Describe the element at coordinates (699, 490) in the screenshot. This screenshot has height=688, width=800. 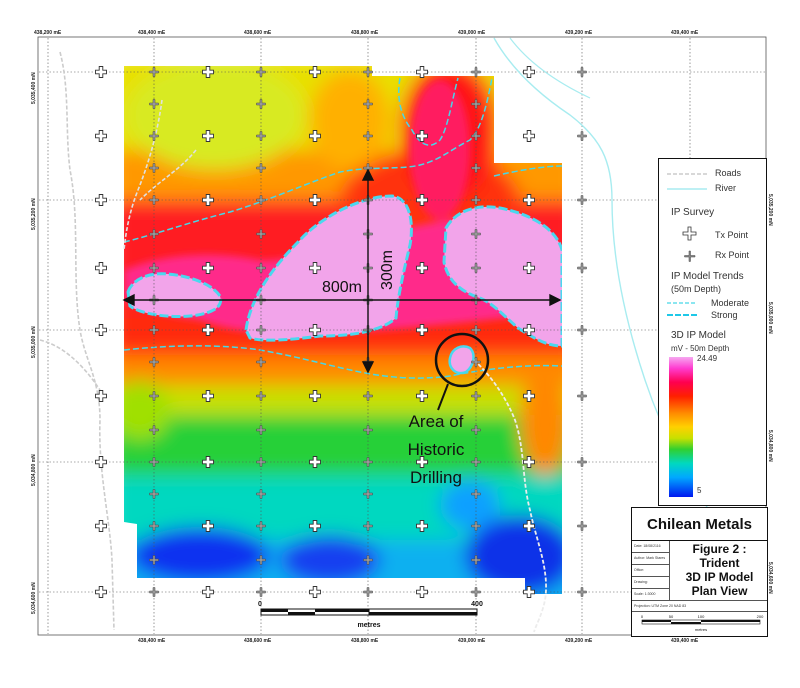
I see `legend-min-value: 5` at that location.